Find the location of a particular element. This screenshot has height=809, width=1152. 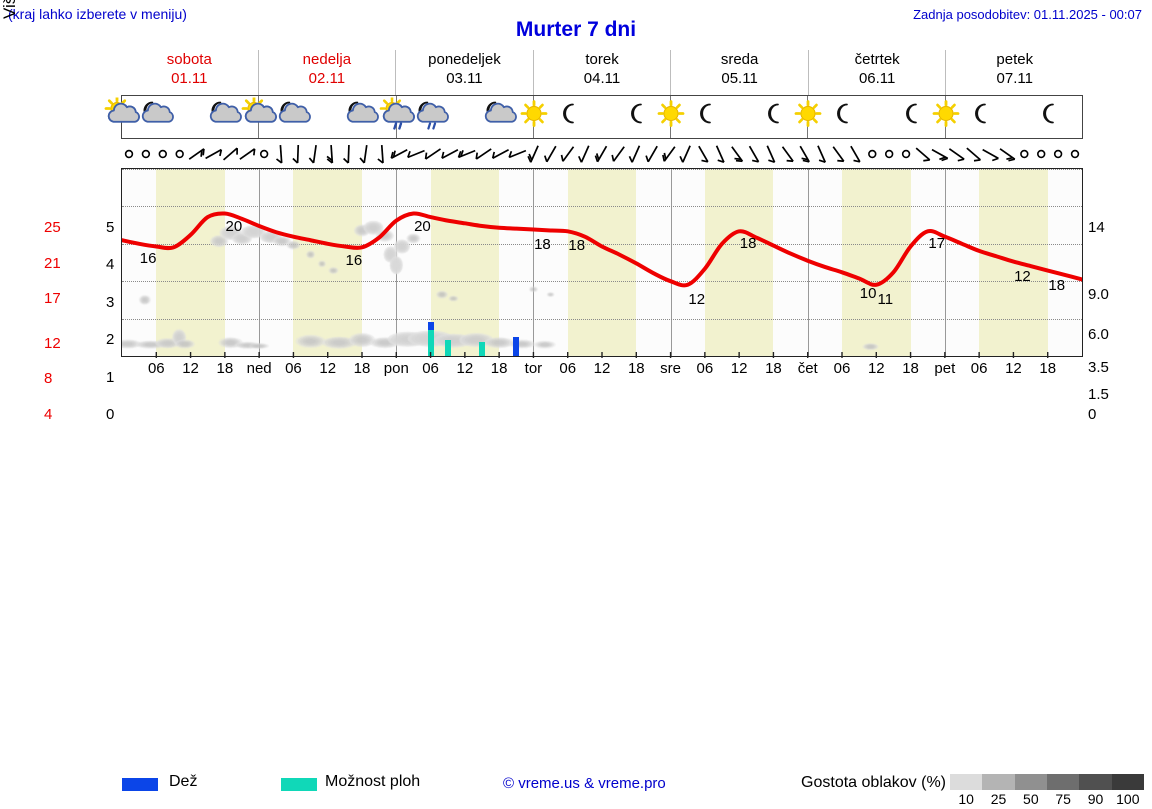

xtick-23: pet is located at coordinates (944, 368).